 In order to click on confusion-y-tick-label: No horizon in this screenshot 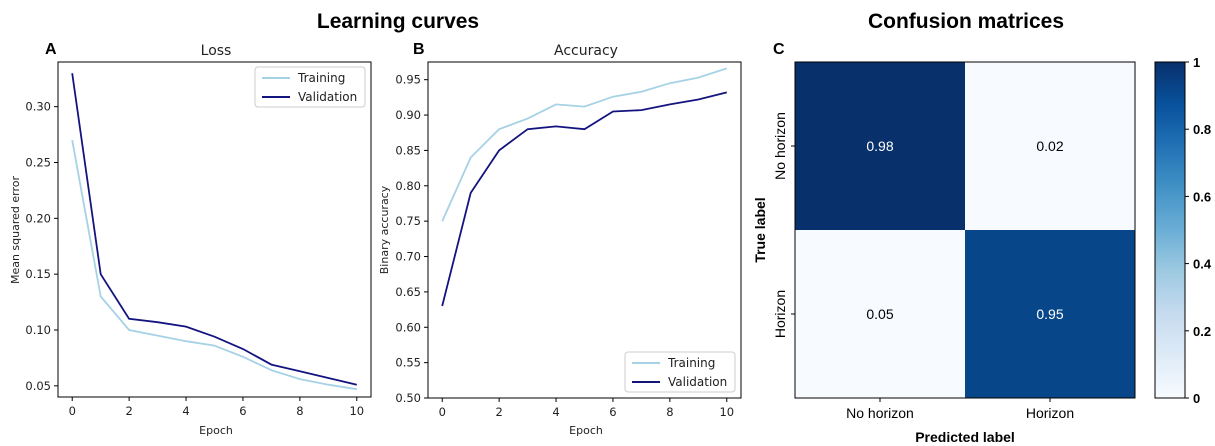, I will do `click(780, 146)`.